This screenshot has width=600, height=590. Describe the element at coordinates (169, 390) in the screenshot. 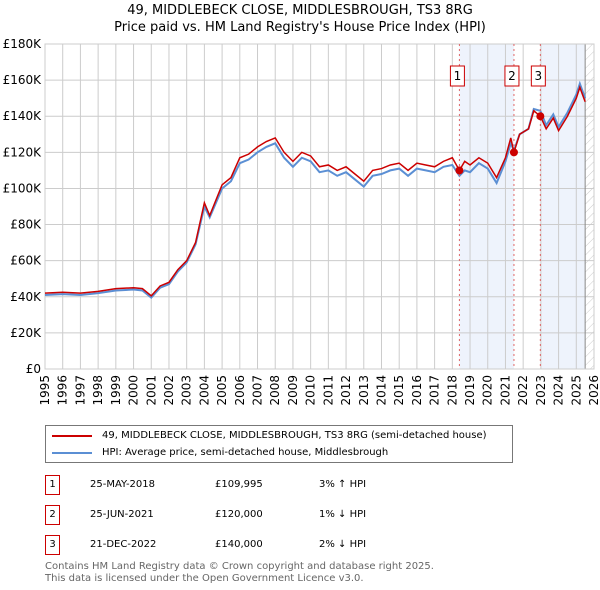

I see `x-tick-label: 2002` at that location.